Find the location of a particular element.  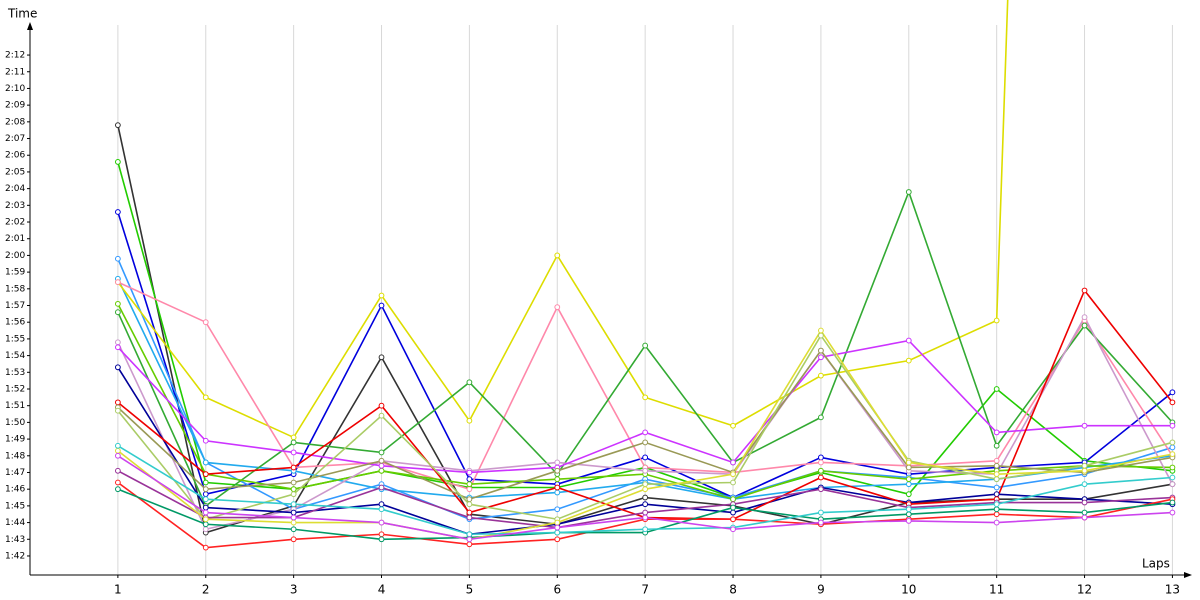

y-tick-label: 2:11 is located at coordinates (15, 72).